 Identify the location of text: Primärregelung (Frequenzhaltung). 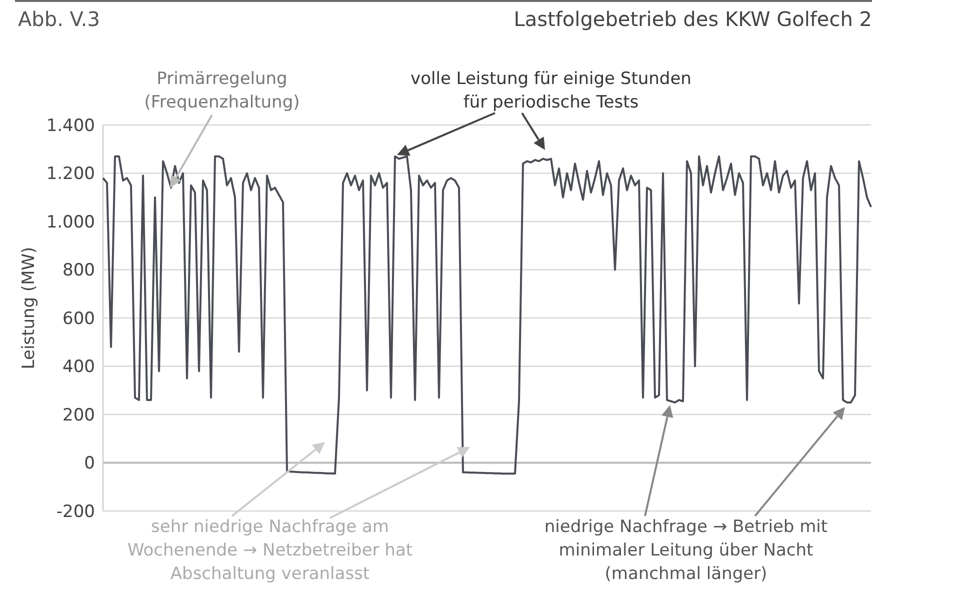
(222, 90).